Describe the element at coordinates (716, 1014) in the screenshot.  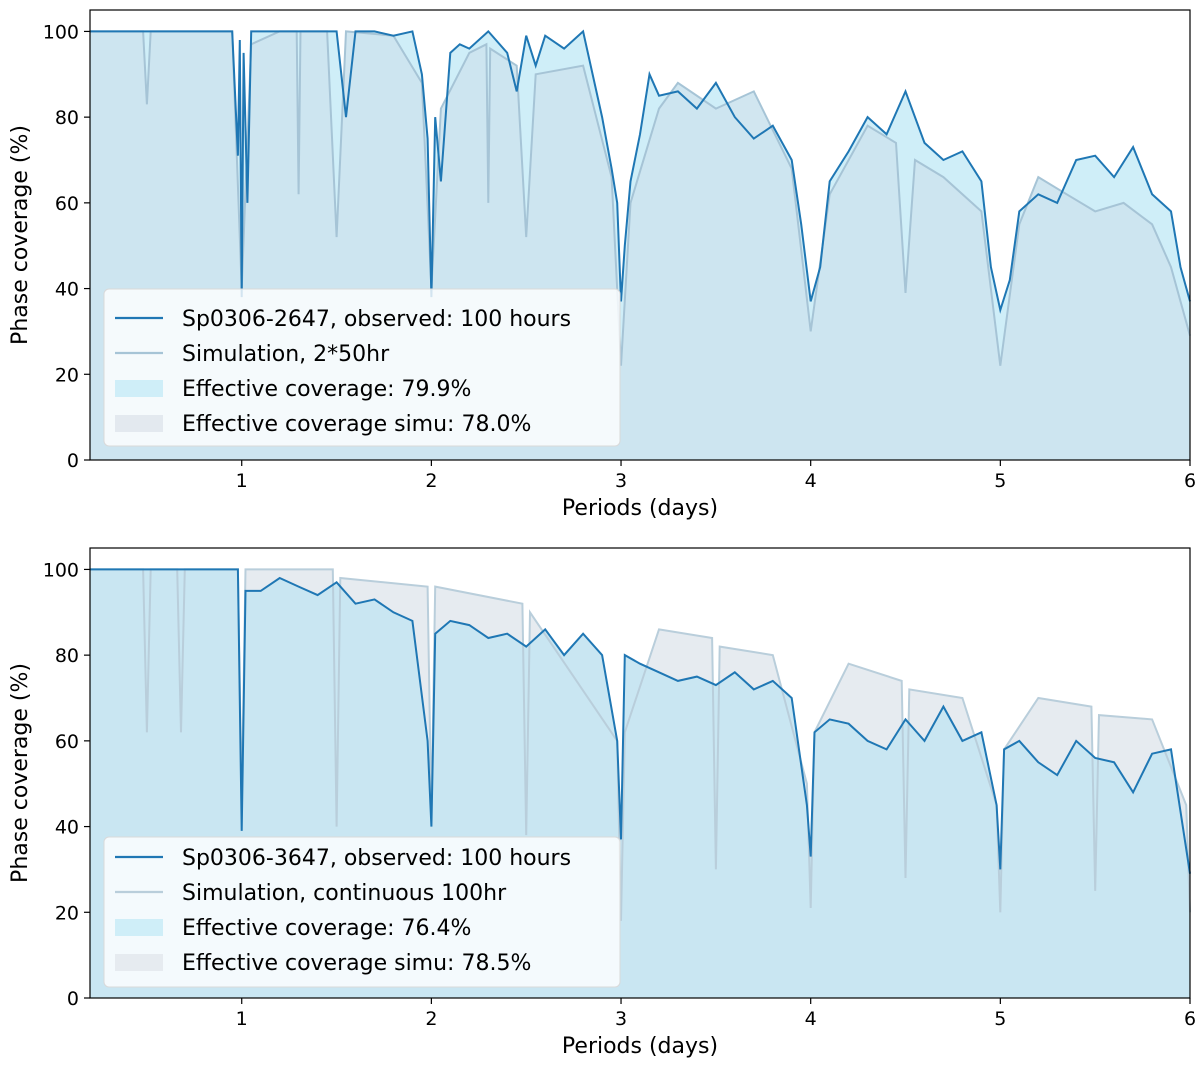
I see `x-axis-ticks: 1 2 3 4 5 6` at that location.